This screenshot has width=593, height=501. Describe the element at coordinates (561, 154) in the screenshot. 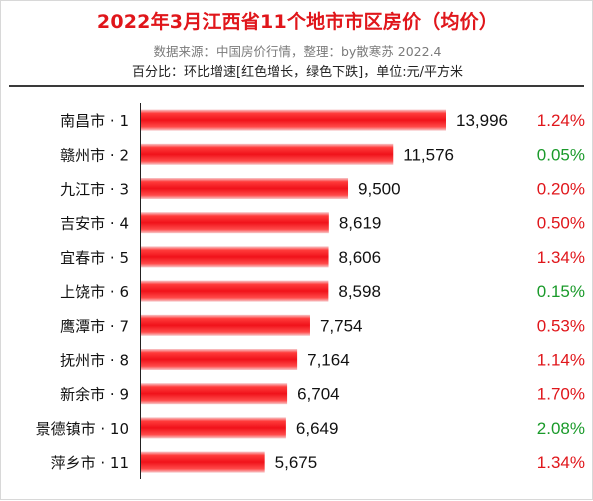

I see `mom-change-label: 0.05%` at that location.